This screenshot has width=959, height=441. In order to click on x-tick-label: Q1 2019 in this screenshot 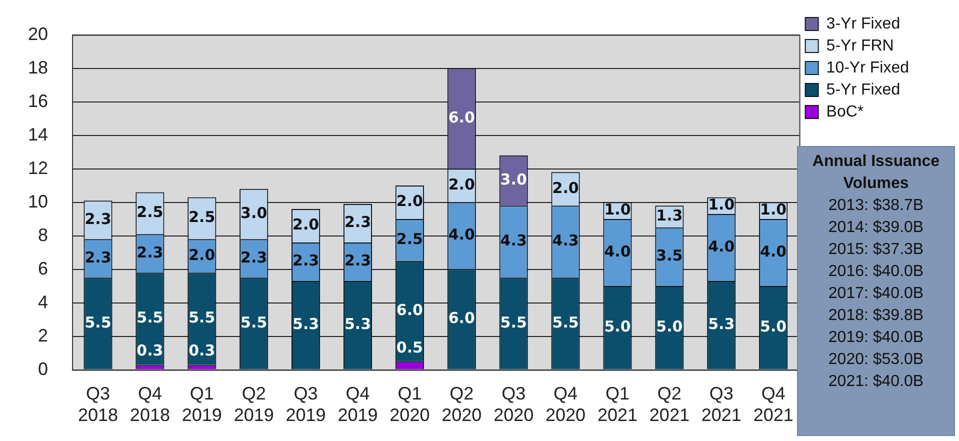, I will do `click(202, 405)`.